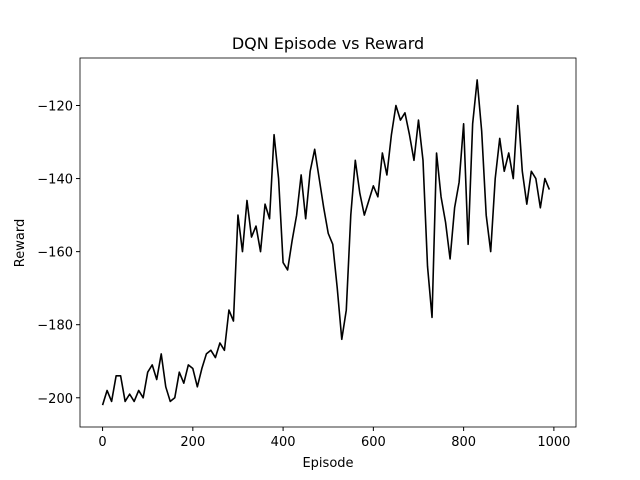 The width and height of the screenshot is (640, 480). Describe the element at coordinates (283, 442) in the screenshot. I see `x-tick-label: 400` at that location.